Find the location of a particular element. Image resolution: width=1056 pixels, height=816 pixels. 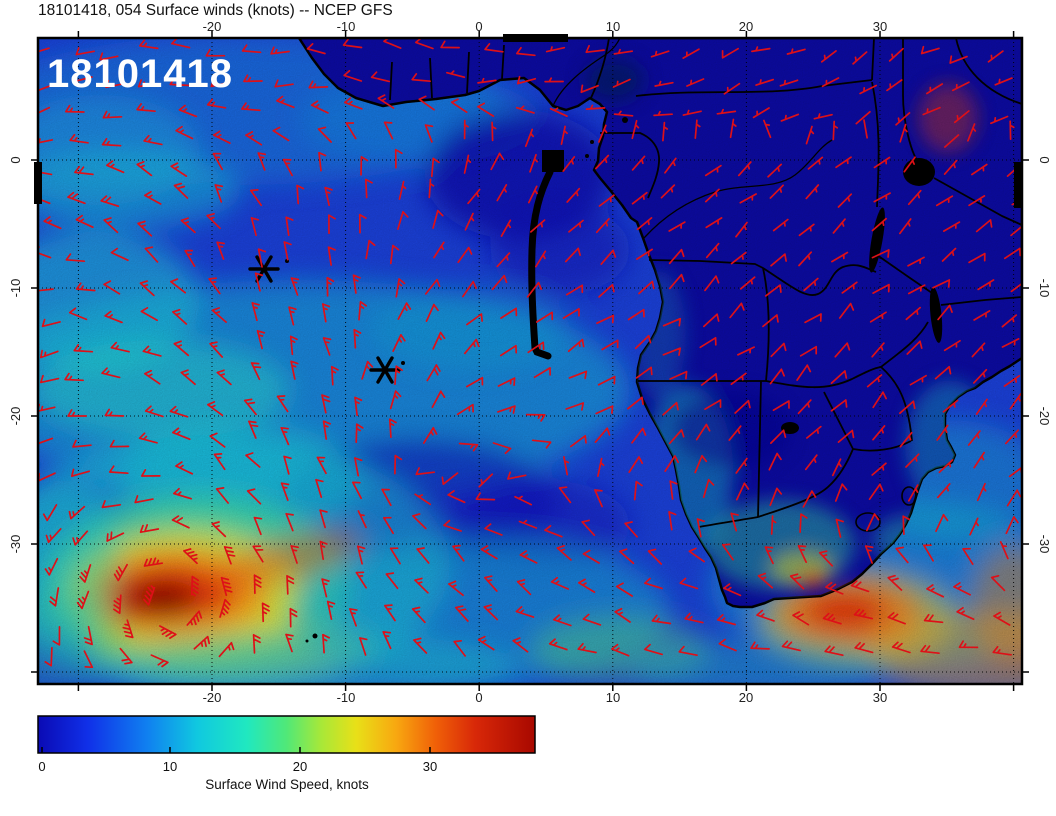

colorbar-tick-label: 0 is located at coordinates (41, 766).